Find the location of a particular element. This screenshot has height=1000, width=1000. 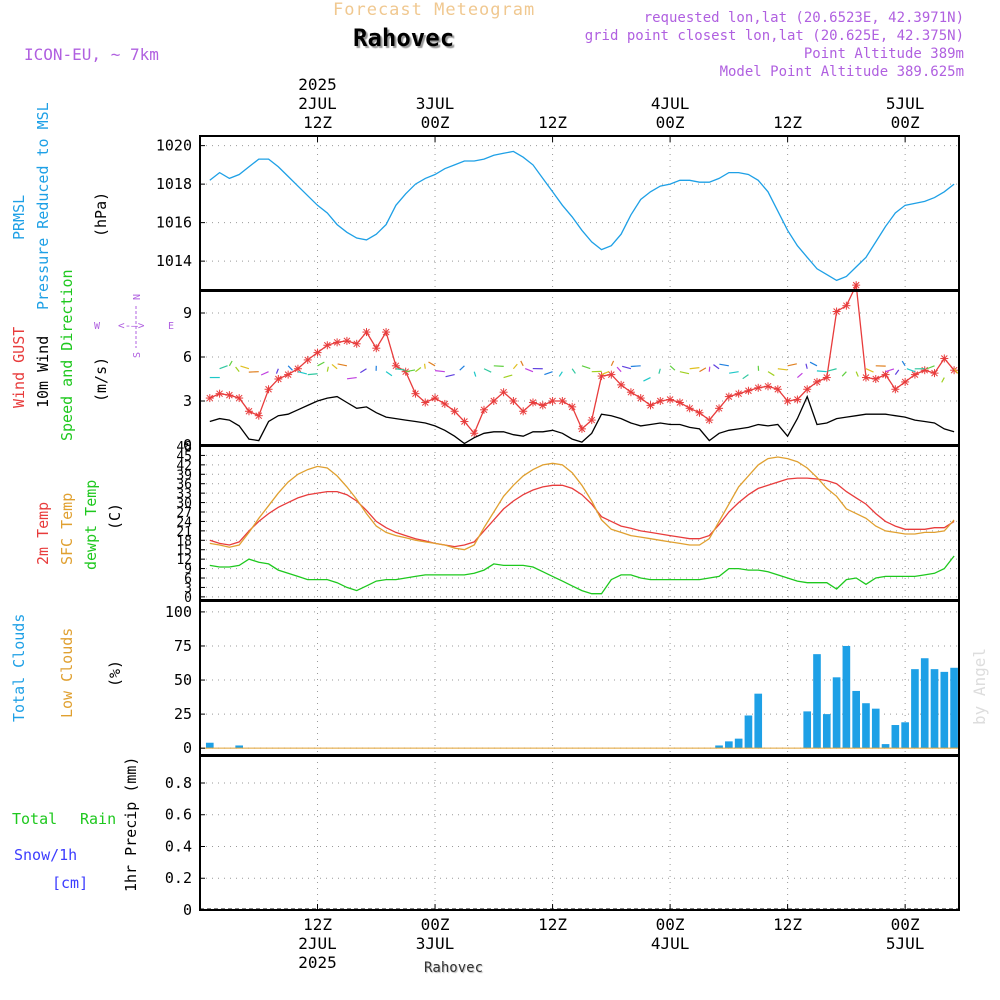

watermark: by Angel is located at coordinates (979, 686).